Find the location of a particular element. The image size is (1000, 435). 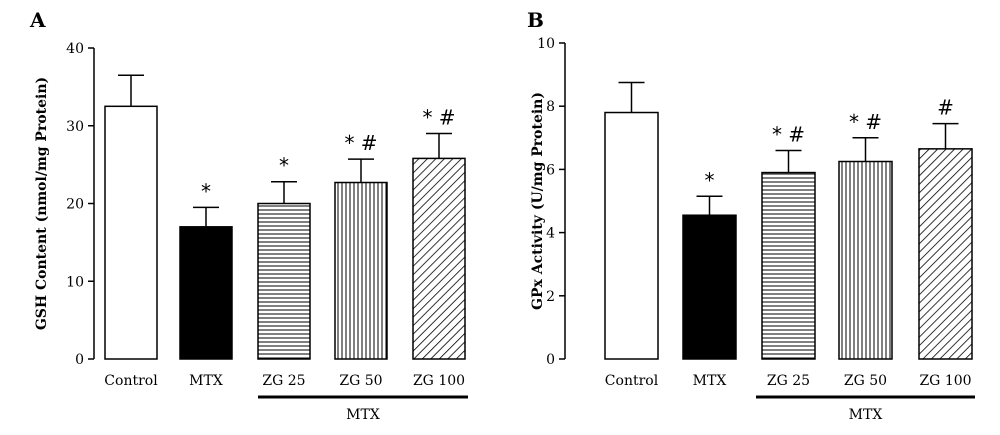

y-tick-label: 40 is located at coordinates (75, 49).